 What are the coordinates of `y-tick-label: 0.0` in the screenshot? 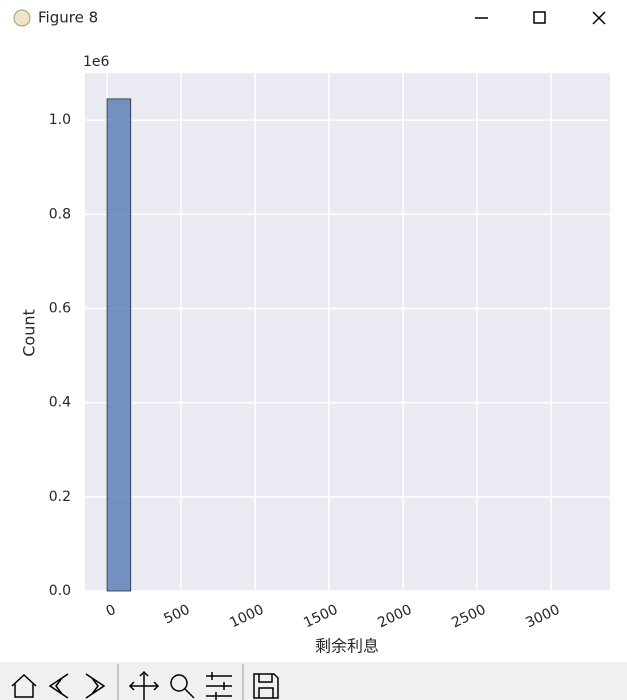 It's located at (60, 591).